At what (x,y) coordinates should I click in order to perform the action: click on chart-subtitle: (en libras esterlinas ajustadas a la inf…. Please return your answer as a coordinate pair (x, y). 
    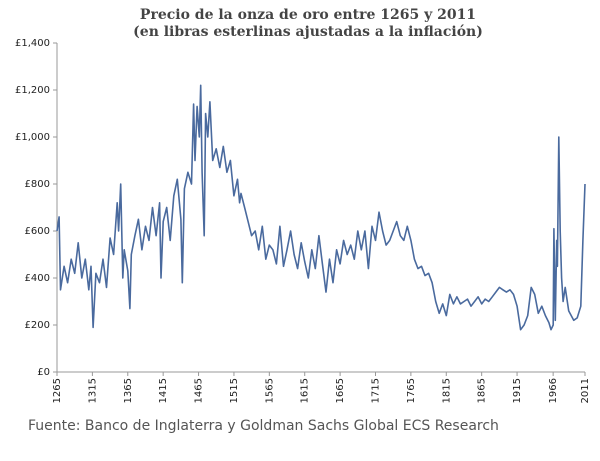
    Looking at the image, I should click on (308, 32).